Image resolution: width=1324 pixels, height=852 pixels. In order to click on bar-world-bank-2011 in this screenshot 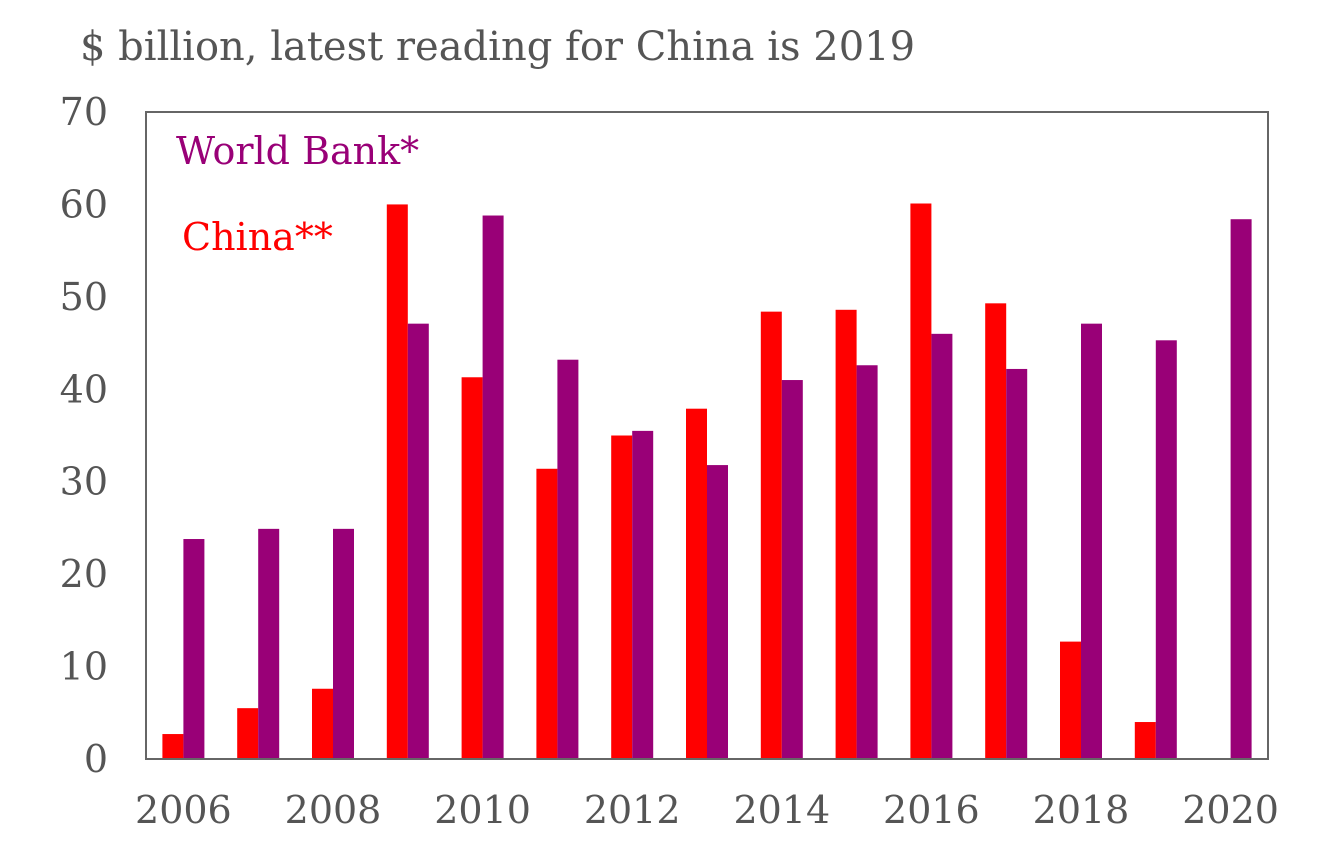, I will do `click(568, 559)`.